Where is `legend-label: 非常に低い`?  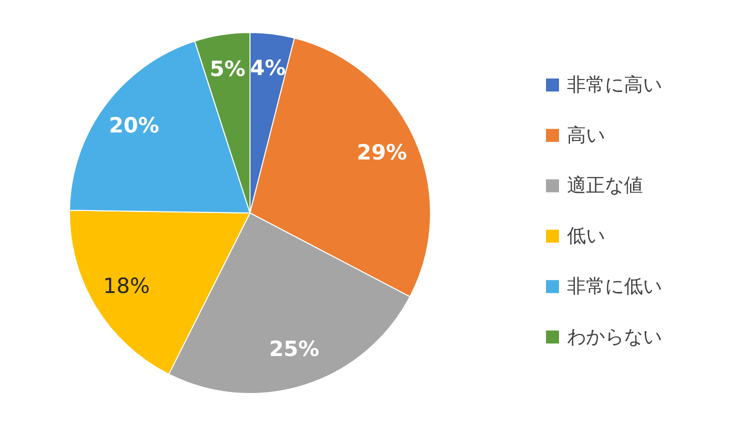 legend-label: 非常に低い is located at coordinates (614, 287).